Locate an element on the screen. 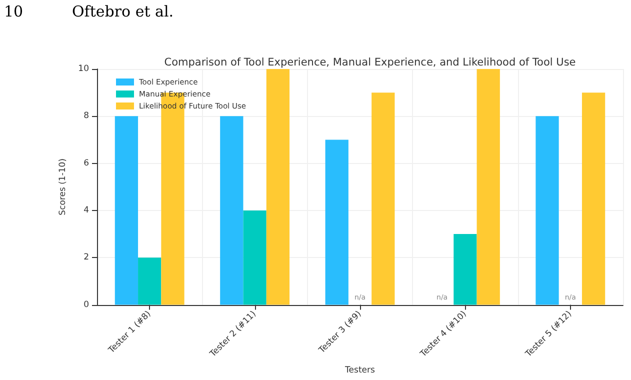 This screenshot has width=631, height=380. y-tick-label: 0 is located at coordinates (86, 305).